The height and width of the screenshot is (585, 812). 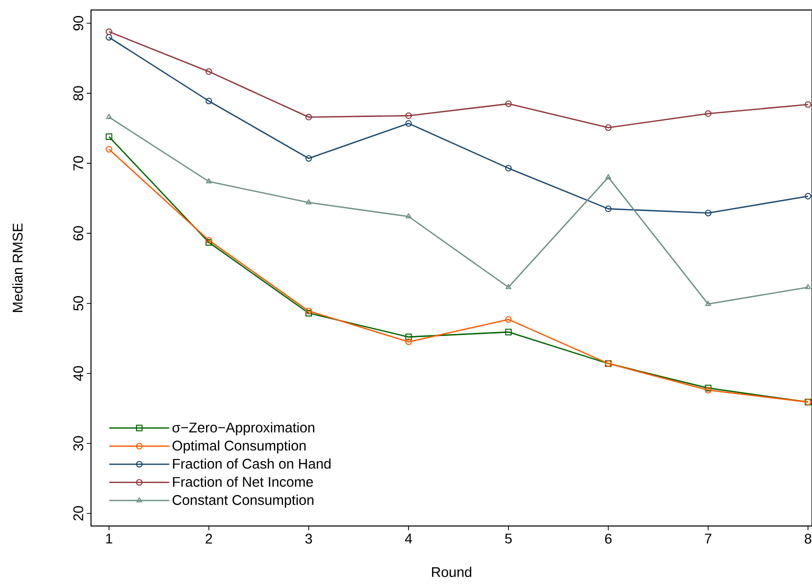 I want to click on x-tick-label: 2, so click(x=209, y=539).